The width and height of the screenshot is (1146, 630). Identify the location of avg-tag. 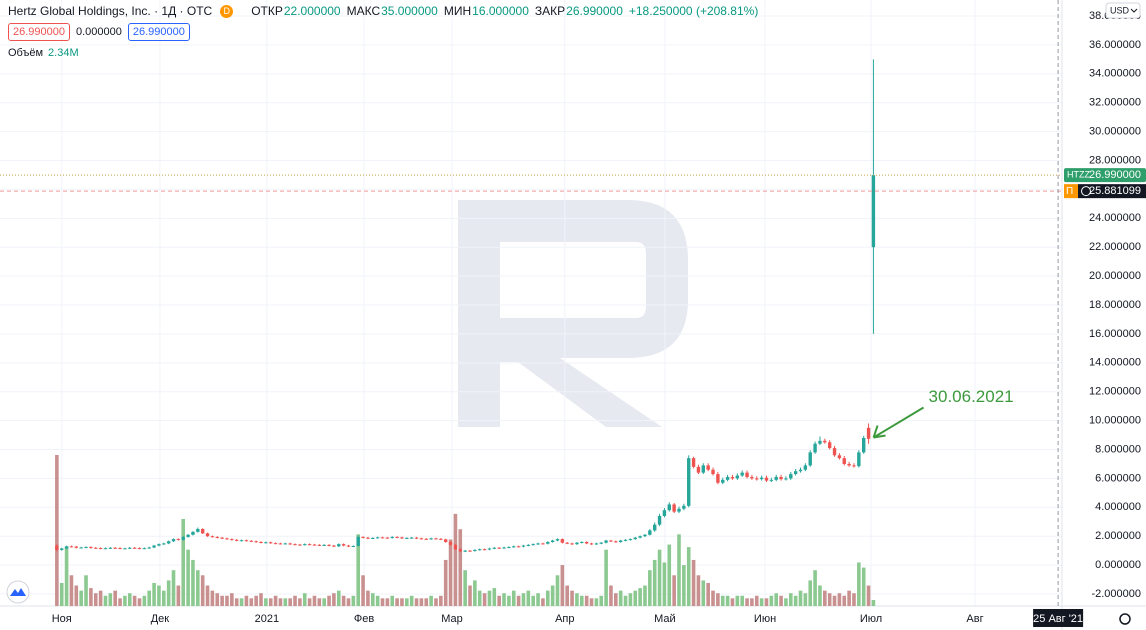
(1112, 191).